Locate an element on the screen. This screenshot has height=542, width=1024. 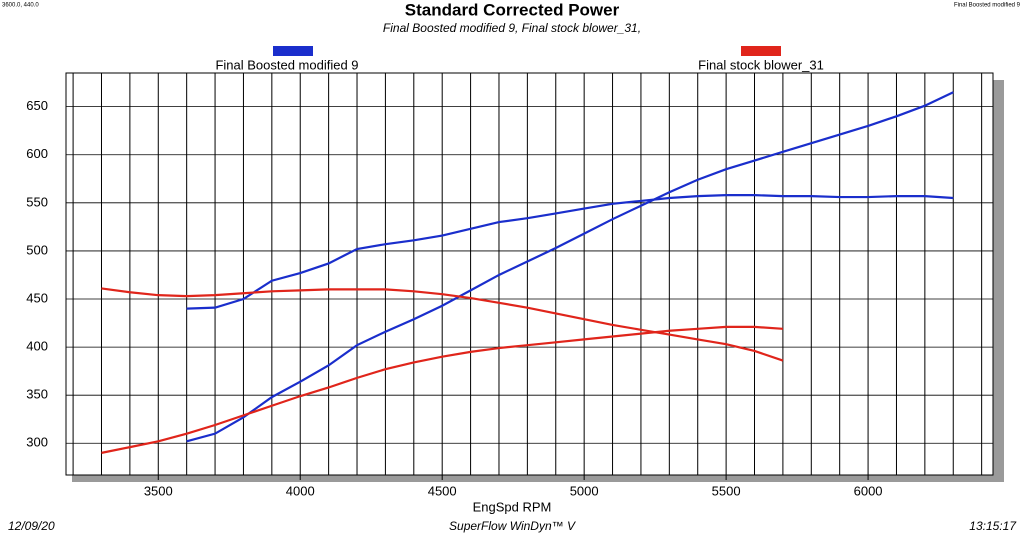
y-tick-label: 400 is located at coordinates (37, 346).